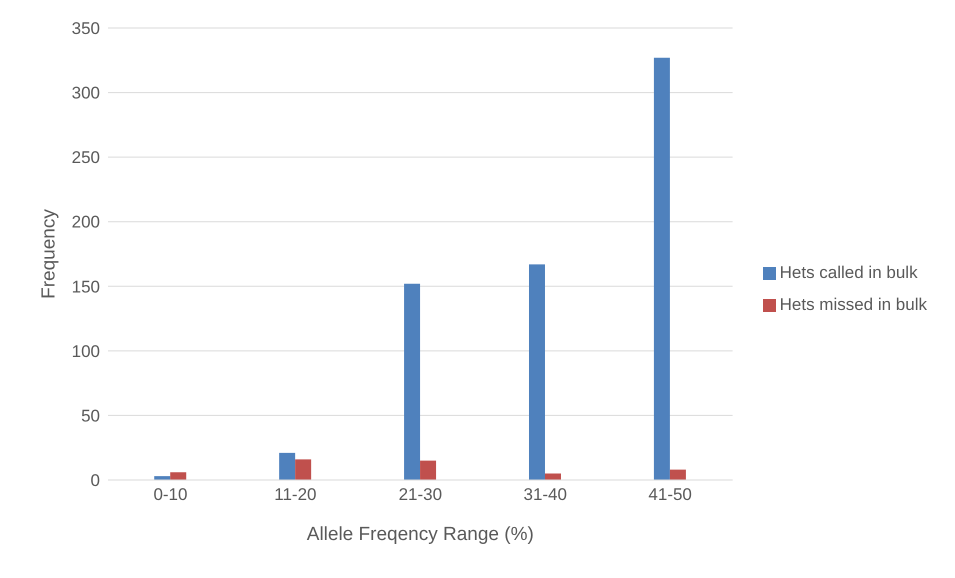  Describe the element at coordinates (49, 253) in the screenshot. I see `y-axis-title: Frequency` at that location.